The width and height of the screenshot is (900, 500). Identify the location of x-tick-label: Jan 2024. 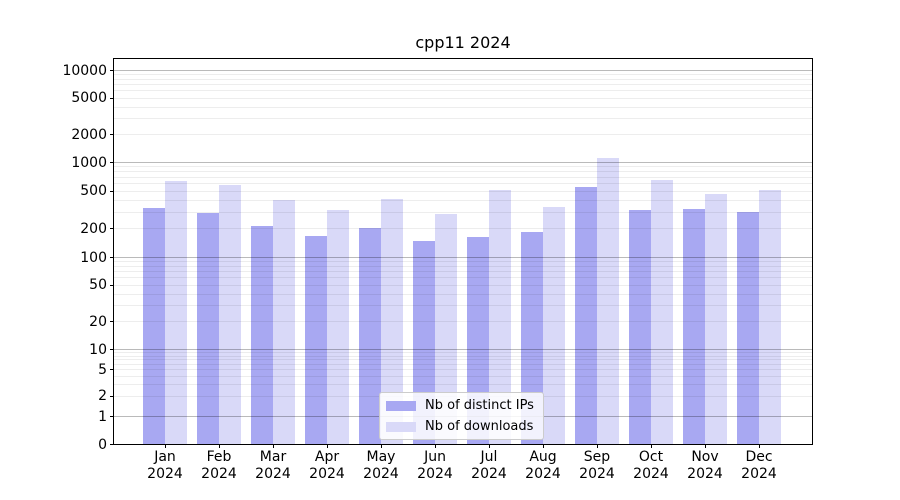
(165, 466).